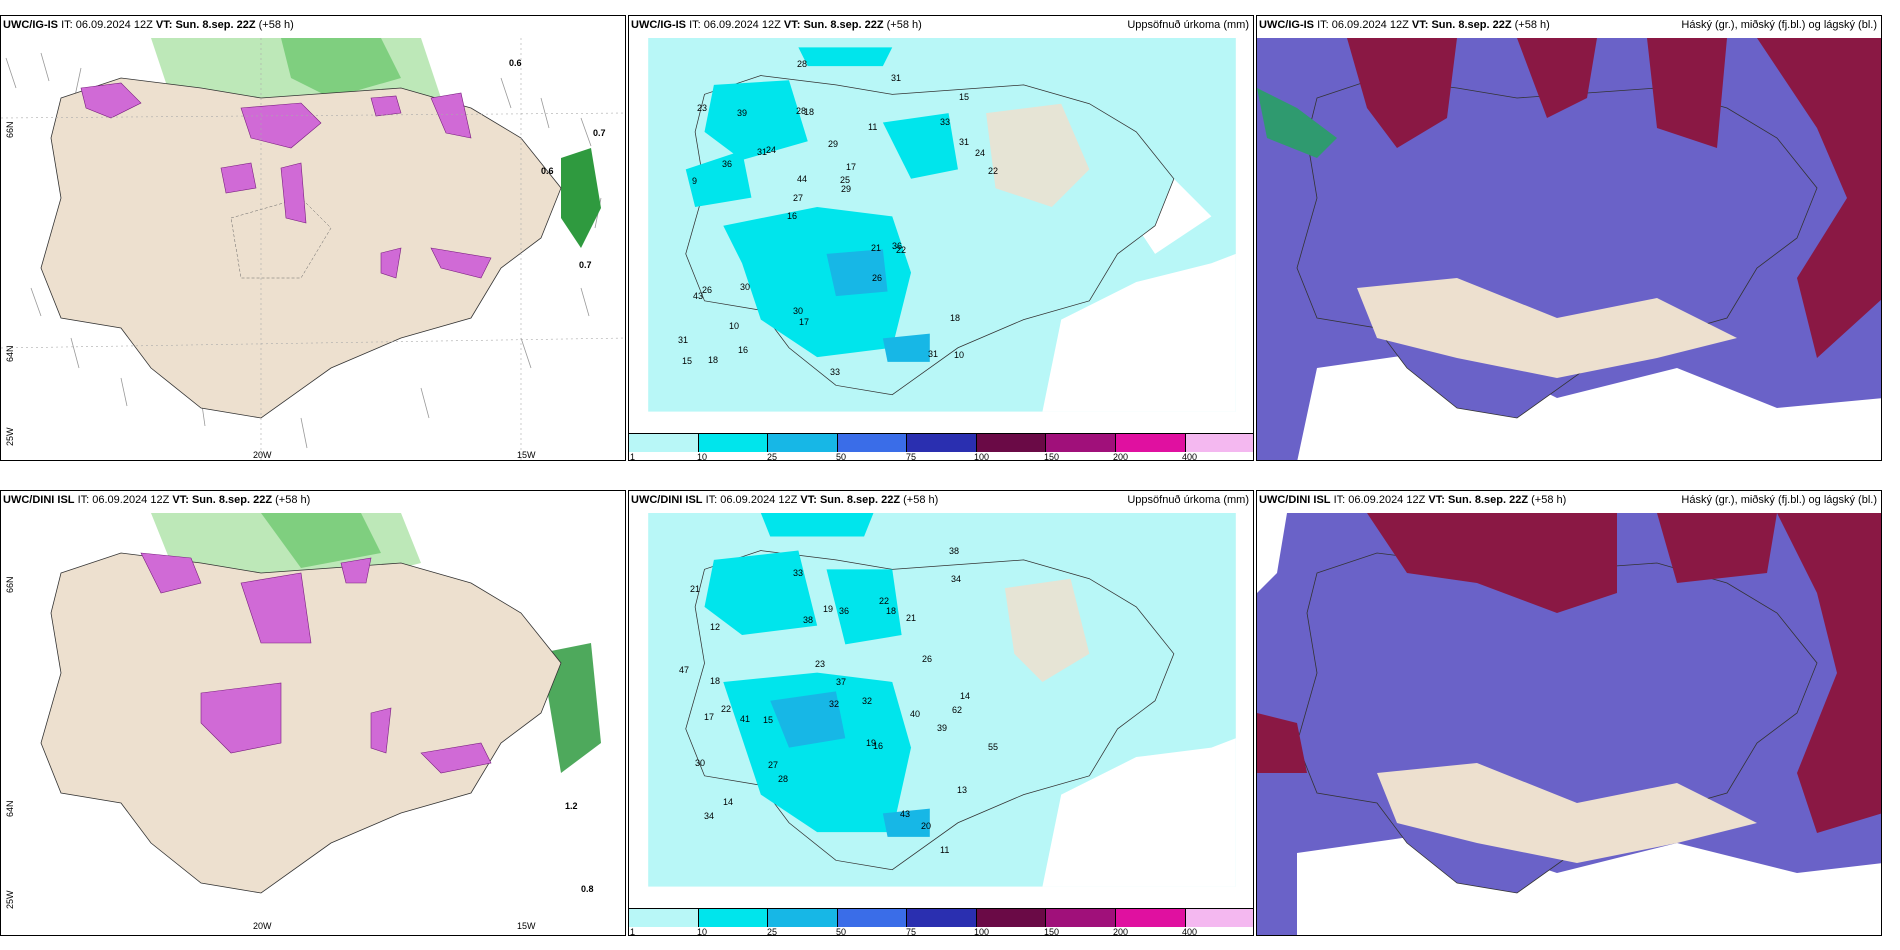  What do you see at coordinates (841, 682) in the screenshot?
I see `precip-value-label: 37` at bounding box center [841, 682].